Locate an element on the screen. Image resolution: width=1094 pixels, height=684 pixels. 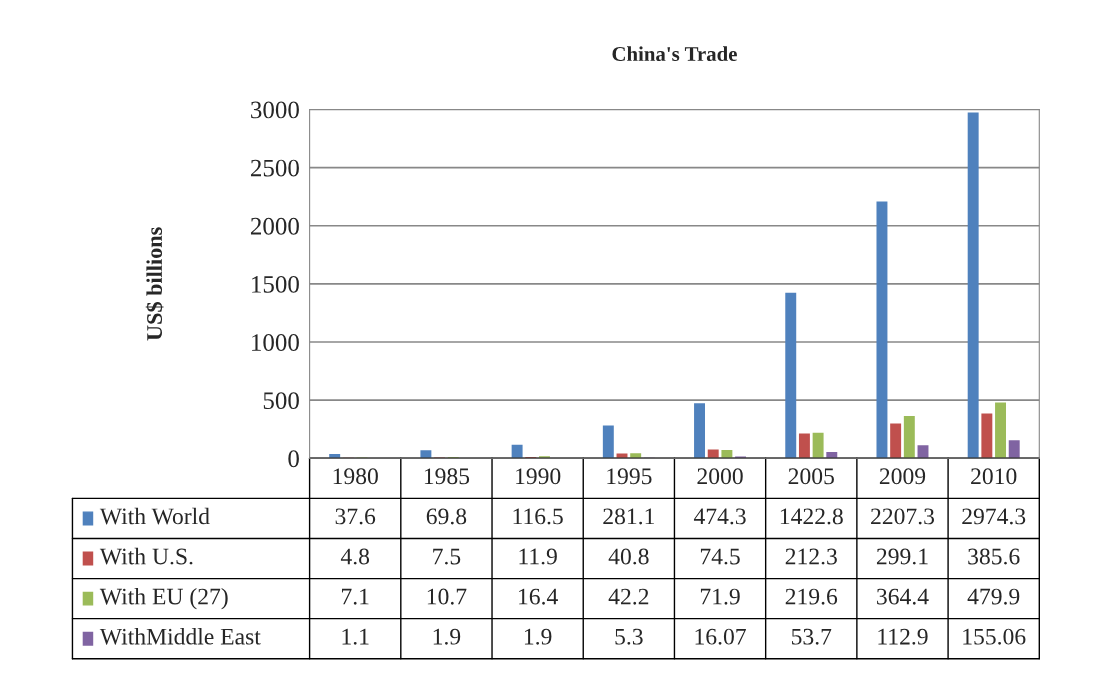
x-tick-label: 1995 is located at coordinates (629, 476).